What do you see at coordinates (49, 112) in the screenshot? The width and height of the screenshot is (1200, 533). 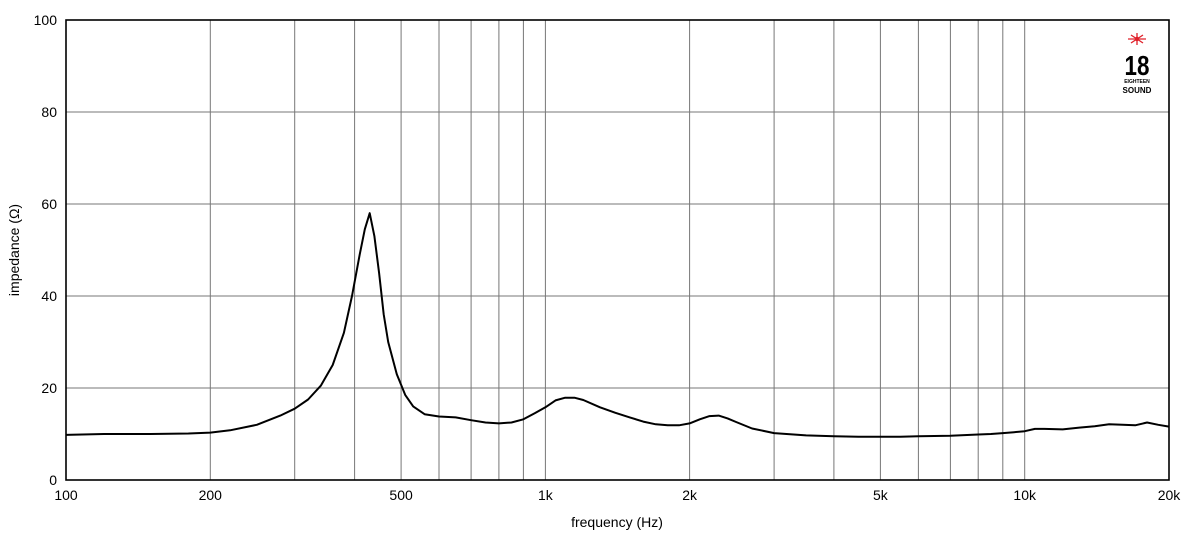 I see `y-tick-label: 80` at bounding box center [49, 112].